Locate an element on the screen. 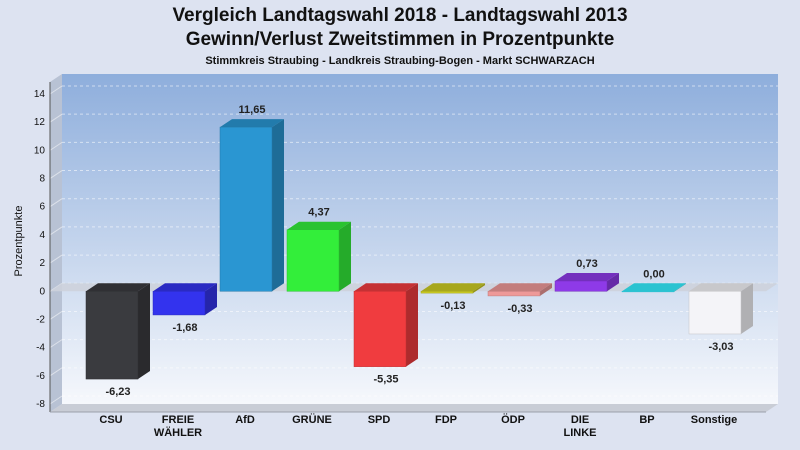  plot-floor is located at coordinates (414, 408).